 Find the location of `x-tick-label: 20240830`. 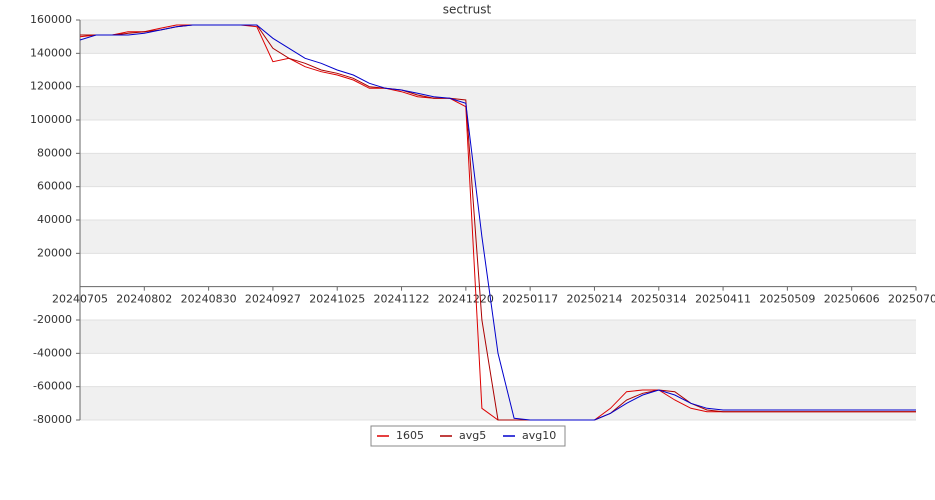

x-tick-label: 20240830 is located at coordinates (209, 299).